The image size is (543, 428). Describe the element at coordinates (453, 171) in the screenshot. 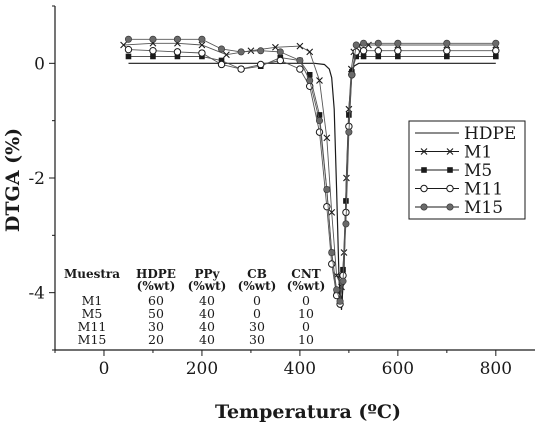

I see `legend-item: M5` at that location.